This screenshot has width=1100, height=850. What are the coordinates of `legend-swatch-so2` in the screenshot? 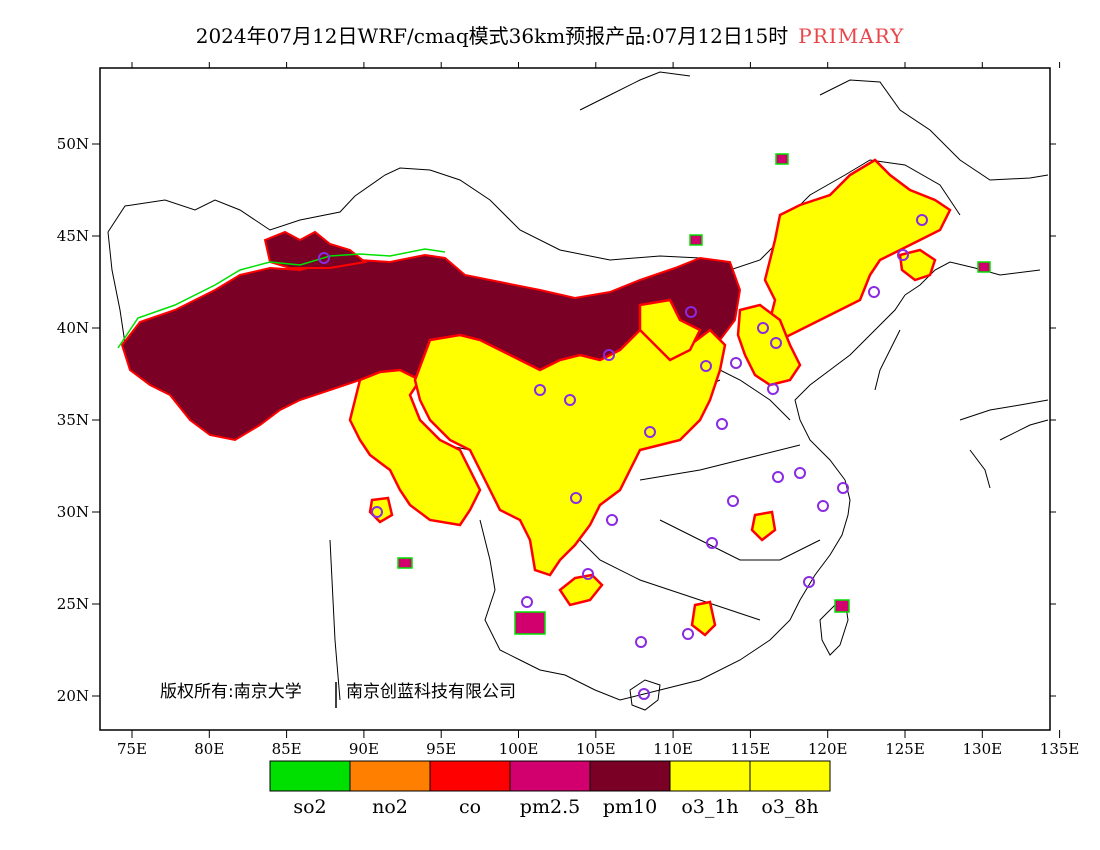 It's located at (310, 776).